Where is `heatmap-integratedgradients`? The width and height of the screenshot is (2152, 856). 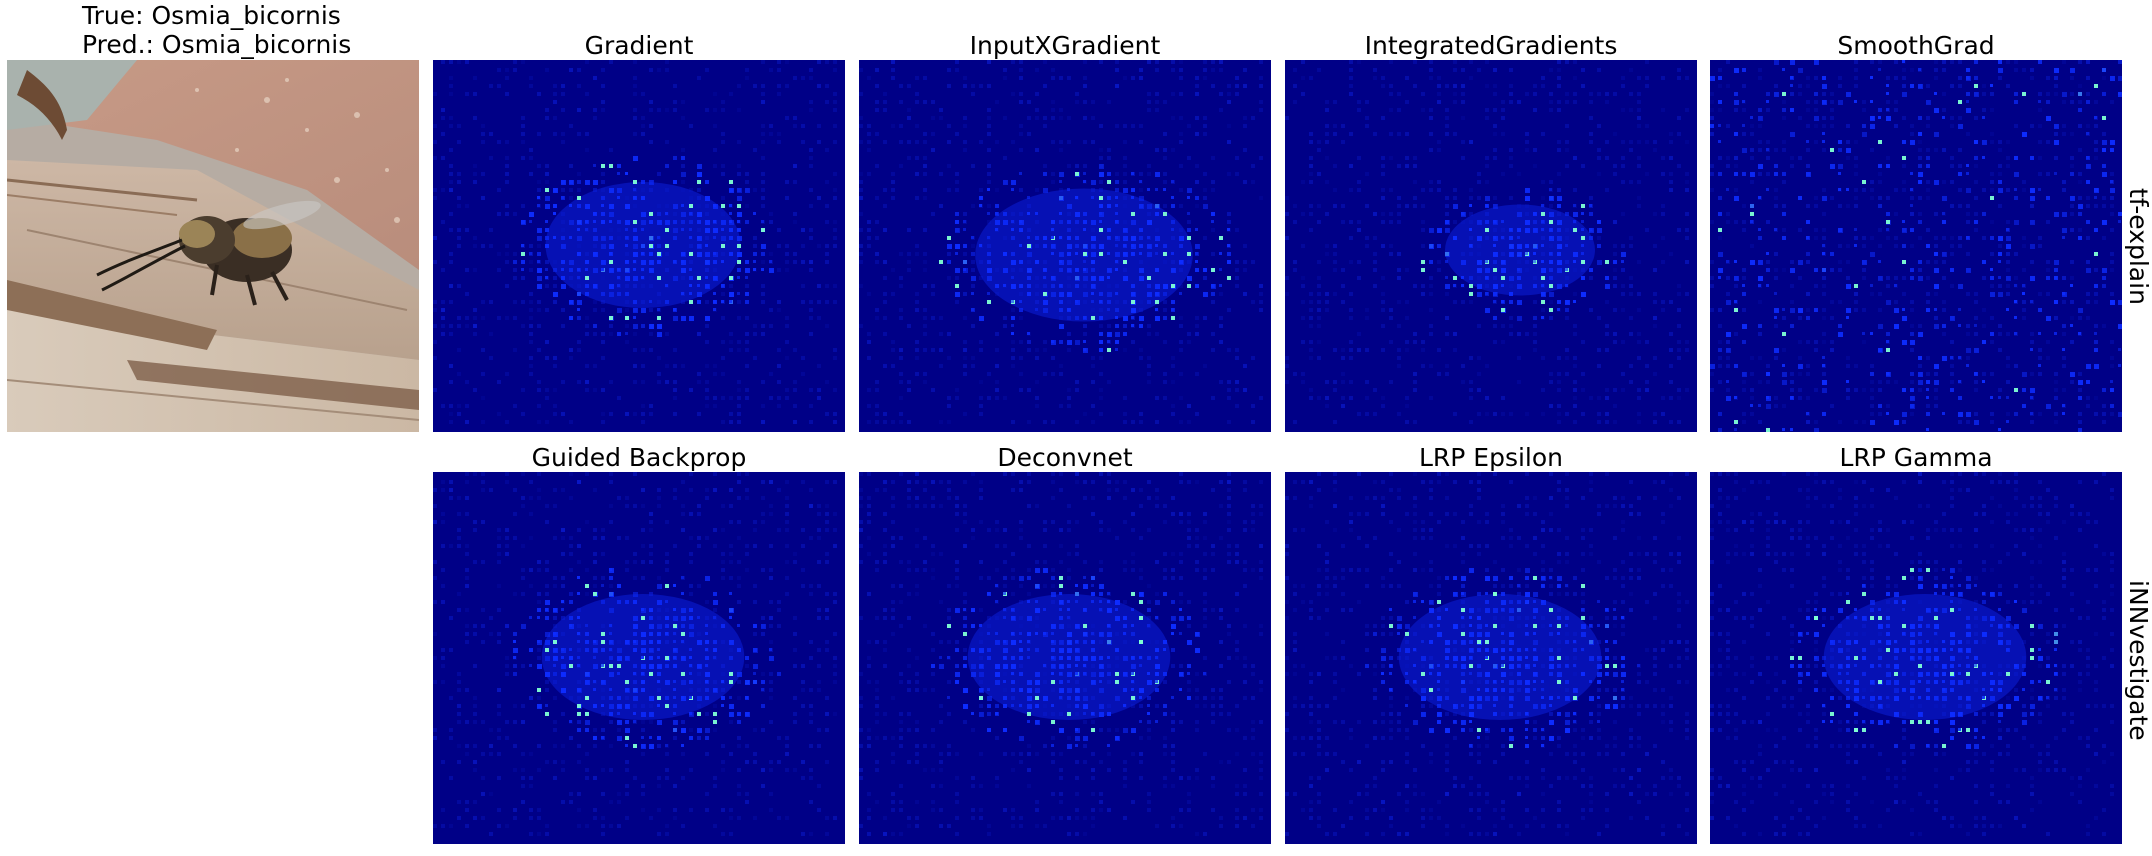 heatmap-integratedgradients is located at coordinates (1491, 246).